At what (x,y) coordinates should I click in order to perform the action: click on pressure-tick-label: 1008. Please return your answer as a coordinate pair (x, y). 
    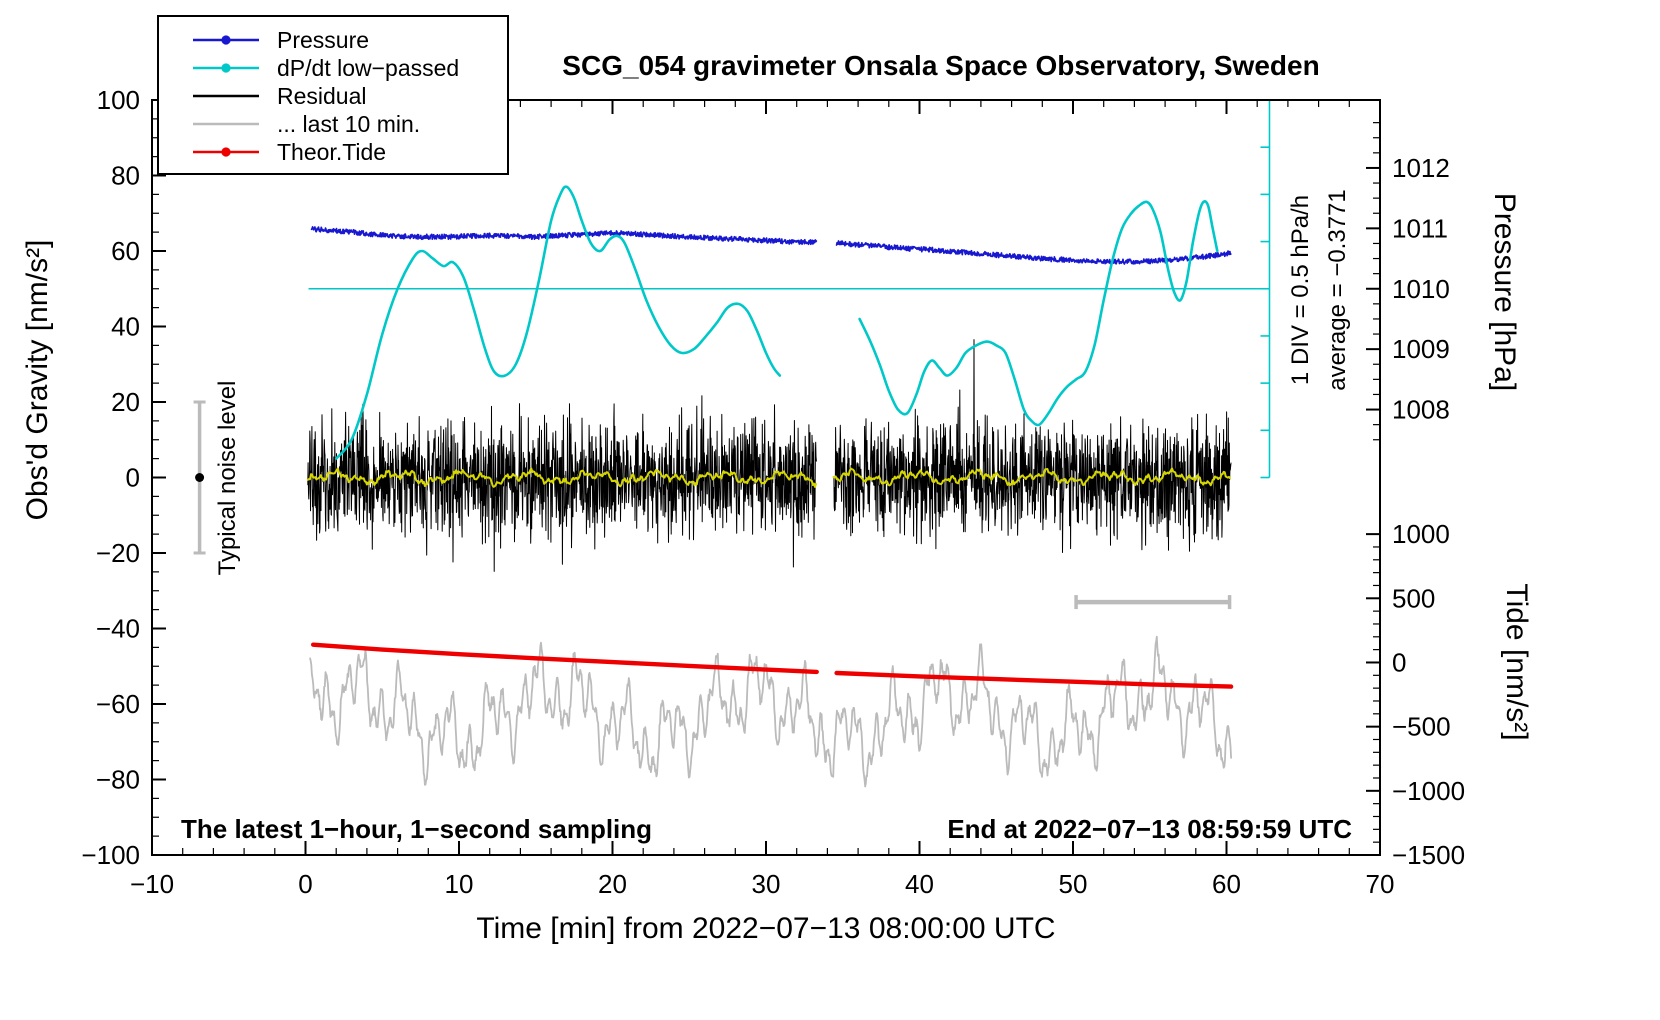
    Looking at the image, I should click on (1421, 410).